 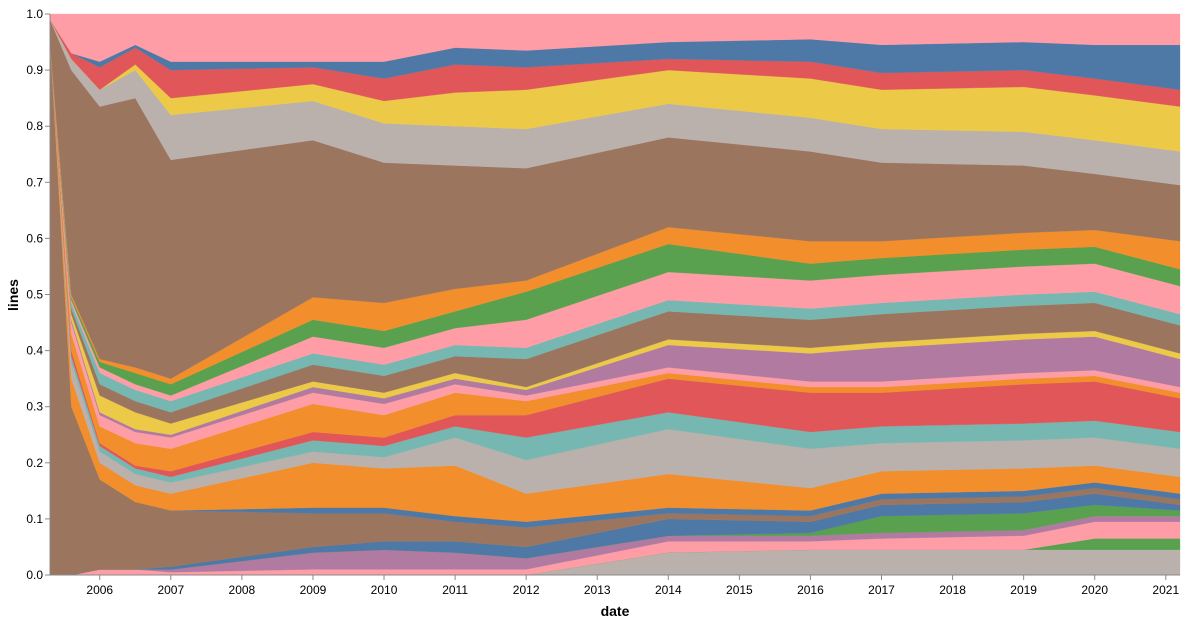 I want to click on y-tick-label: 0.2, so click(x=34, y=463).